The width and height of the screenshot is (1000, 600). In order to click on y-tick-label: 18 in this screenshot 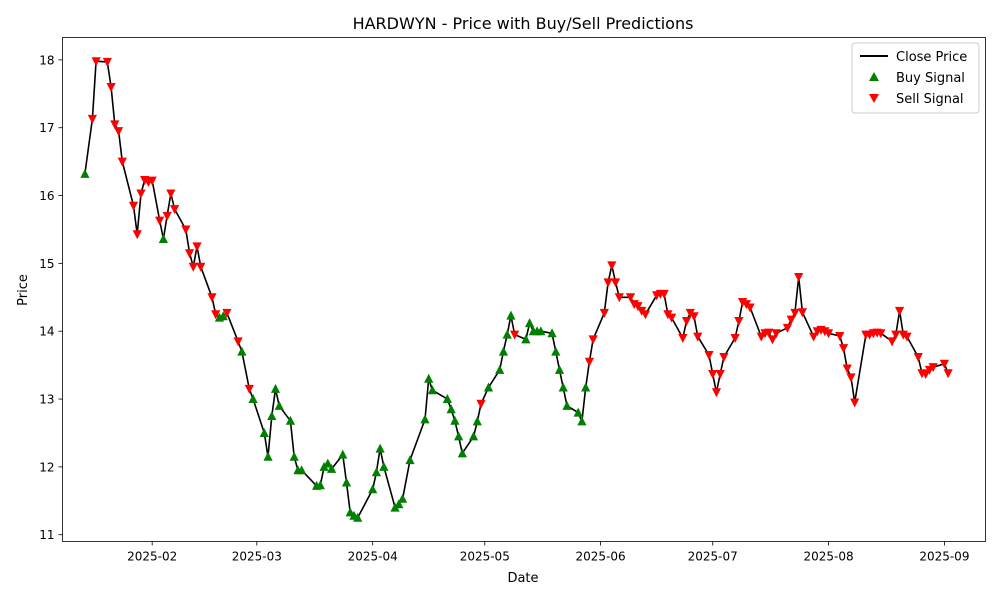, I will do `click(46, 60)`.